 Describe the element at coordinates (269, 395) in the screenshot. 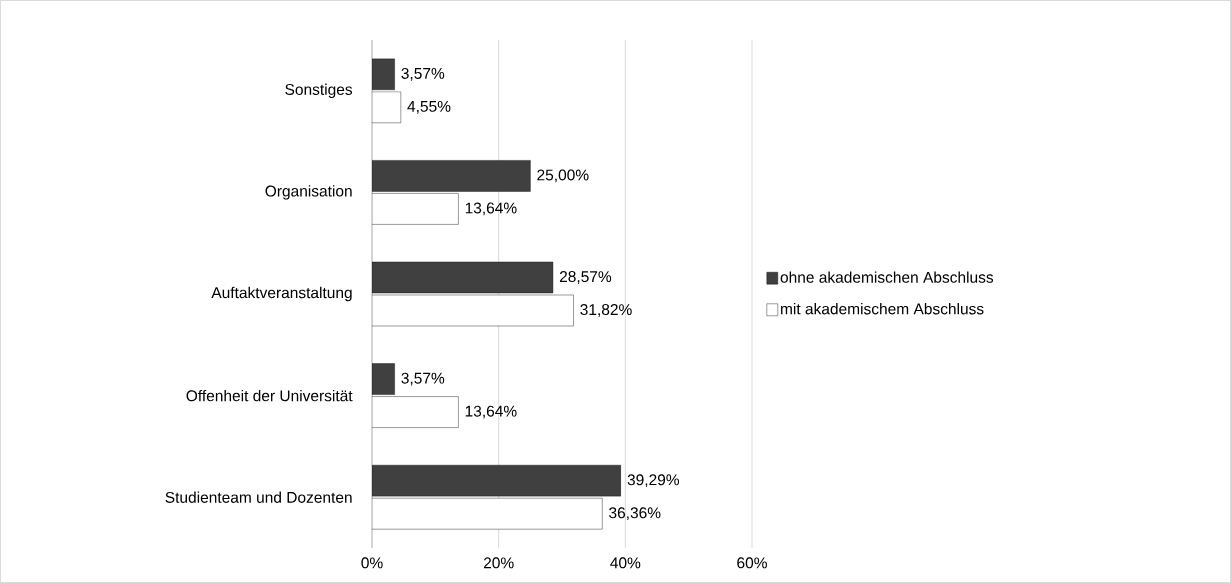

I see `y-tick-label: Offenheit der Universität` at that location.